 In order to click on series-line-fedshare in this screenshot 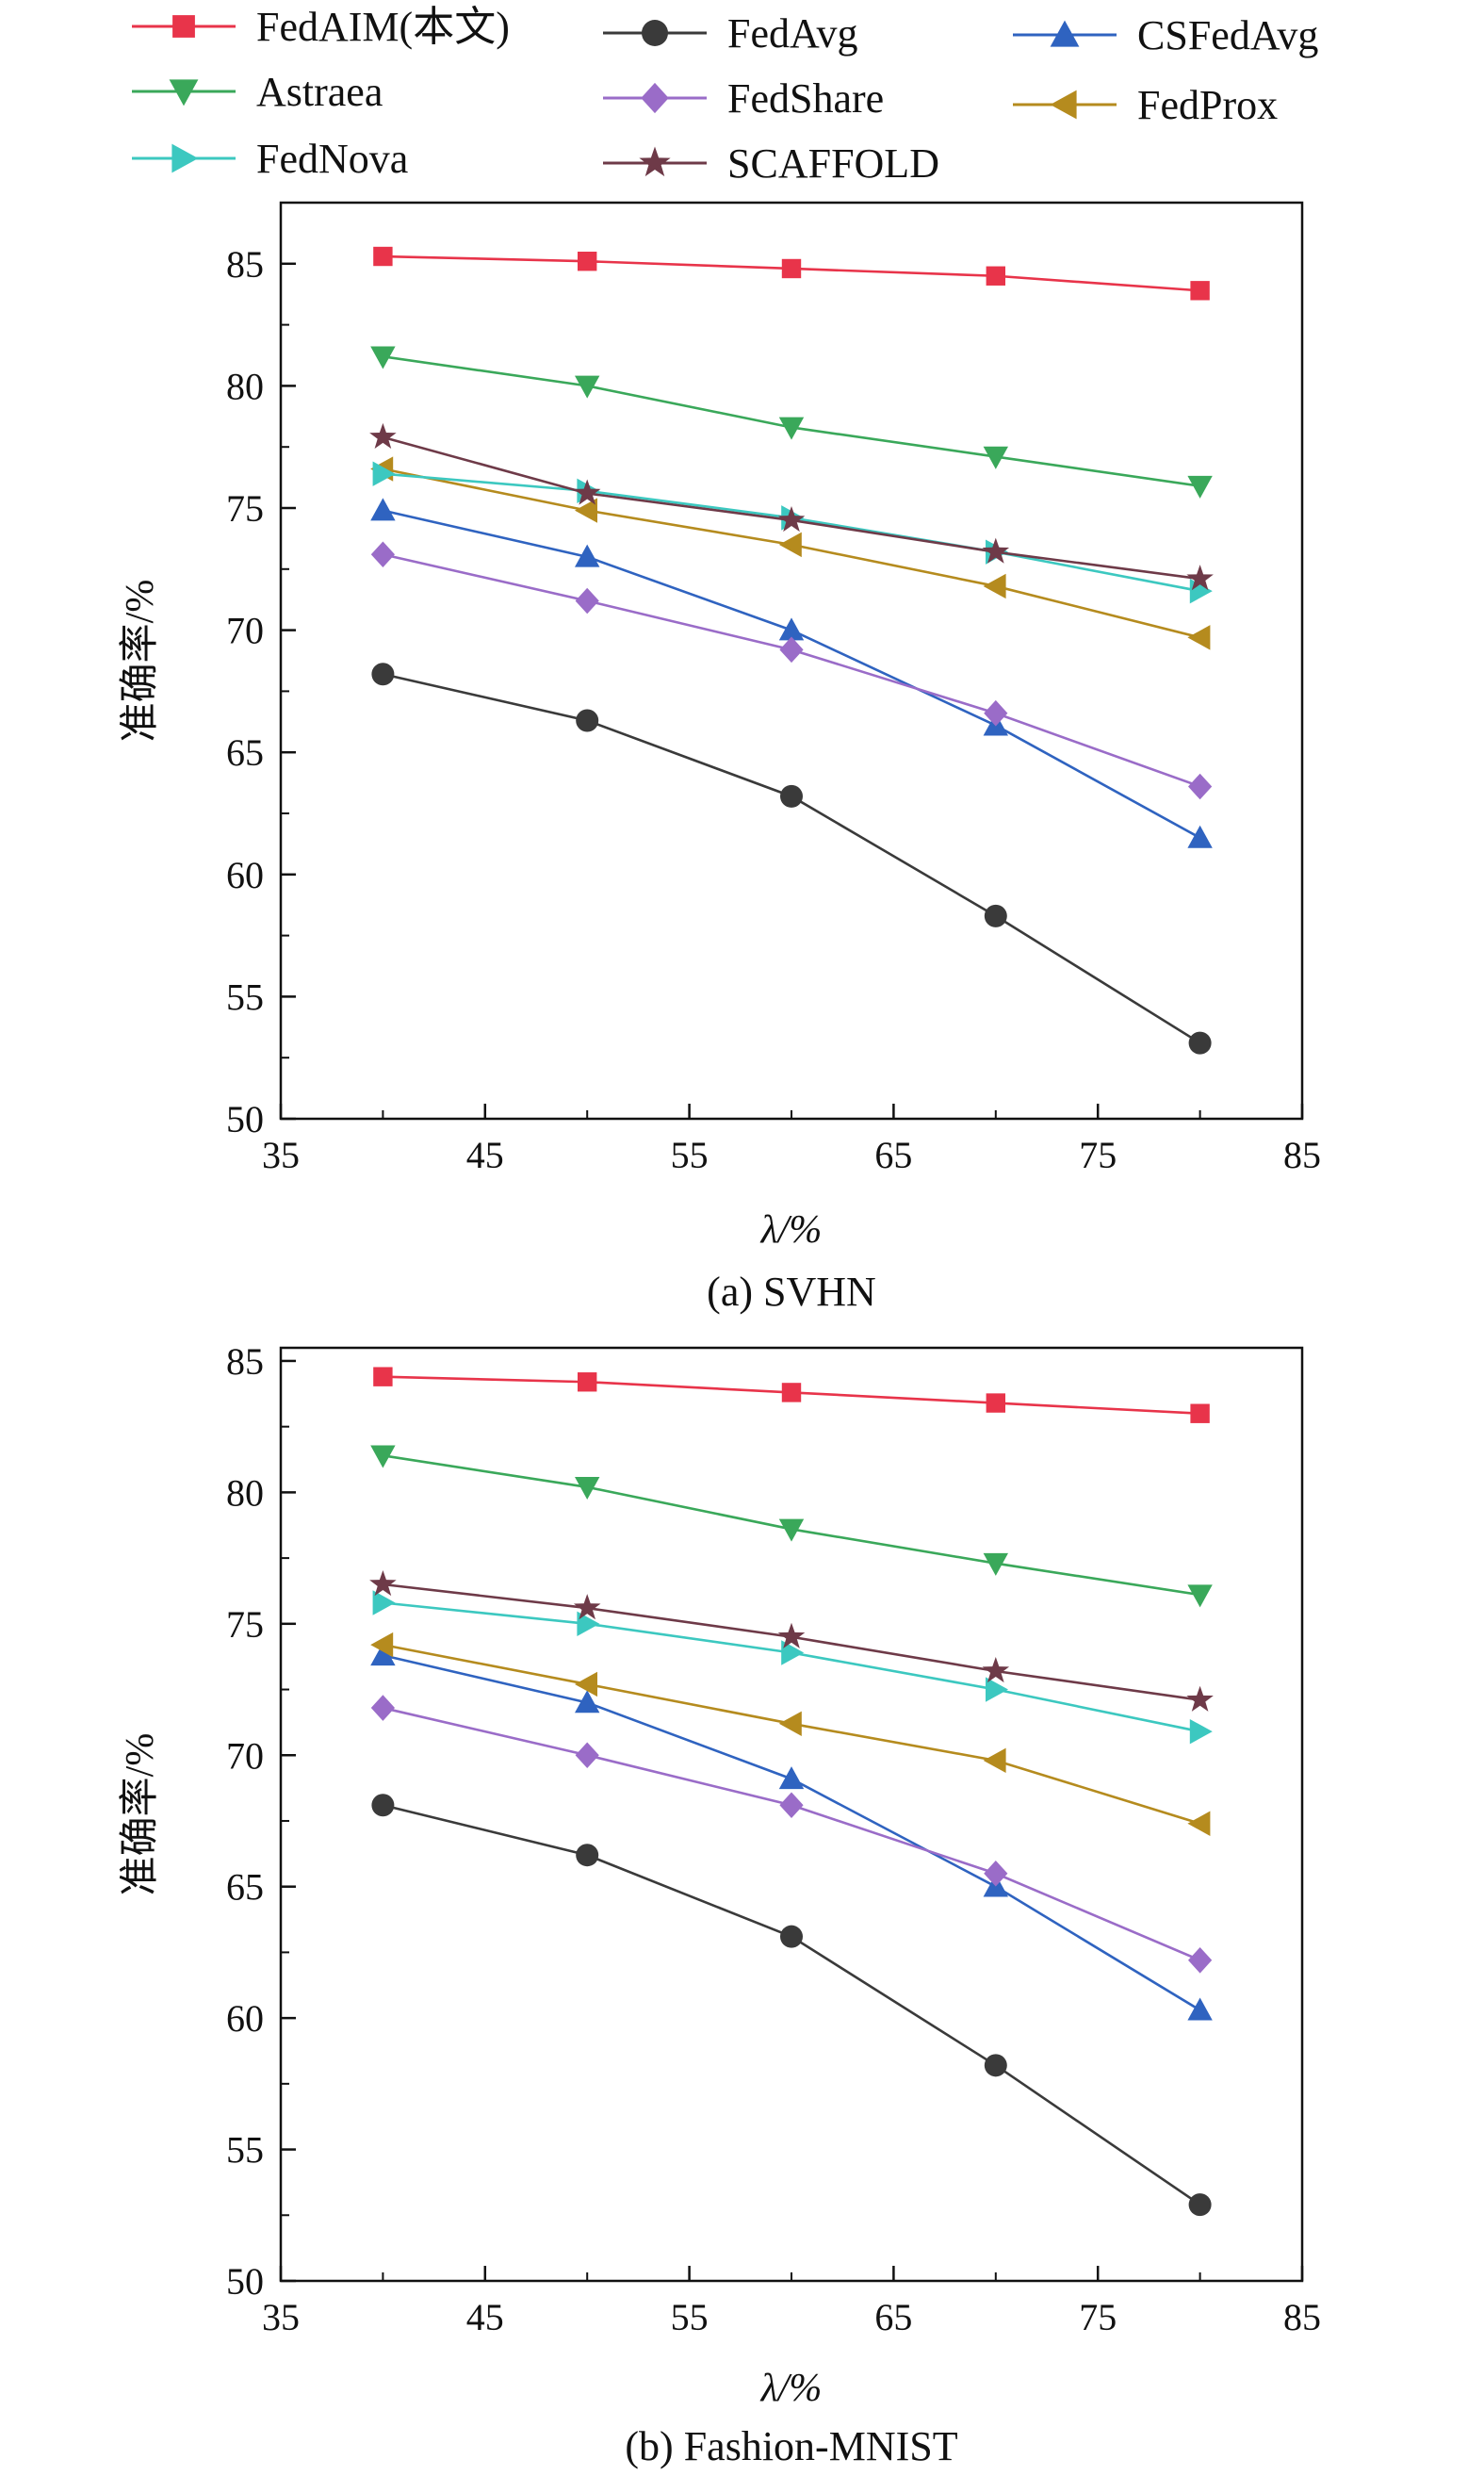, I will do `click(792, 670)`.